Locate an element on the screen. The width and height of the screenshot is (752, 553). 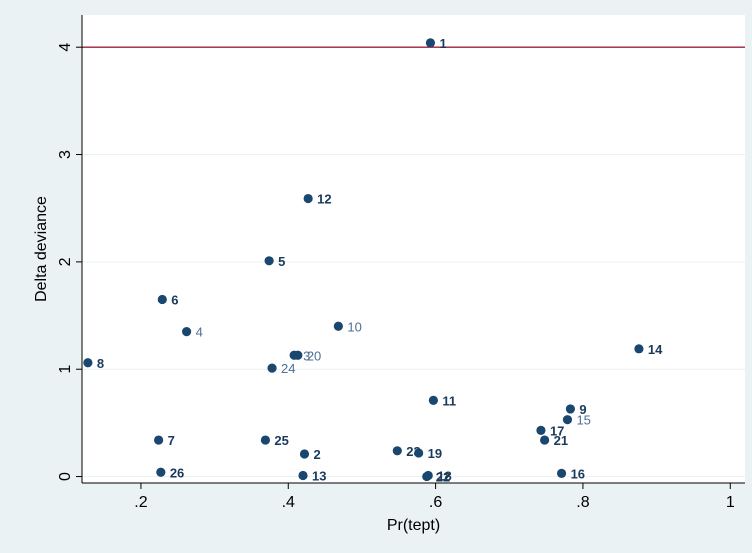
point-label-15: 15 is located at coordinates (583, 420).